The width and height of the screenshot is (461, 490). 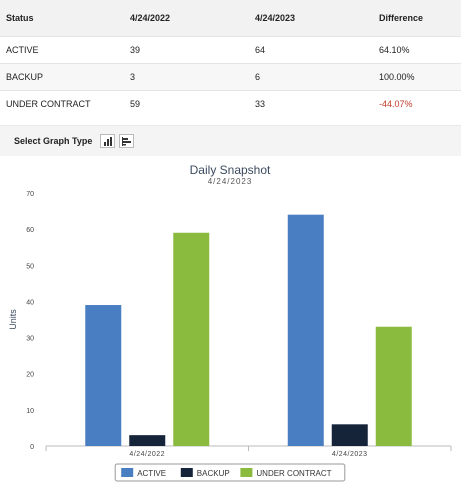 What do you see at coordinates (30, 339) in the screenshot?
I see `y-tick-label: 30` at bounding box center [30, 339].